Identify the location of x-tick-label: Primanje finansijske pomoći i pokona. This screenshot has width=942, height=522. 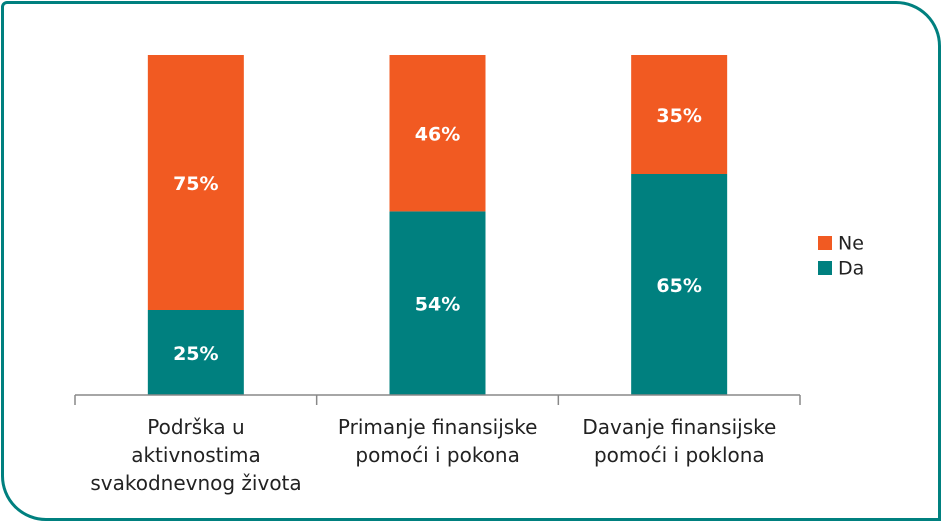
(437, 441).